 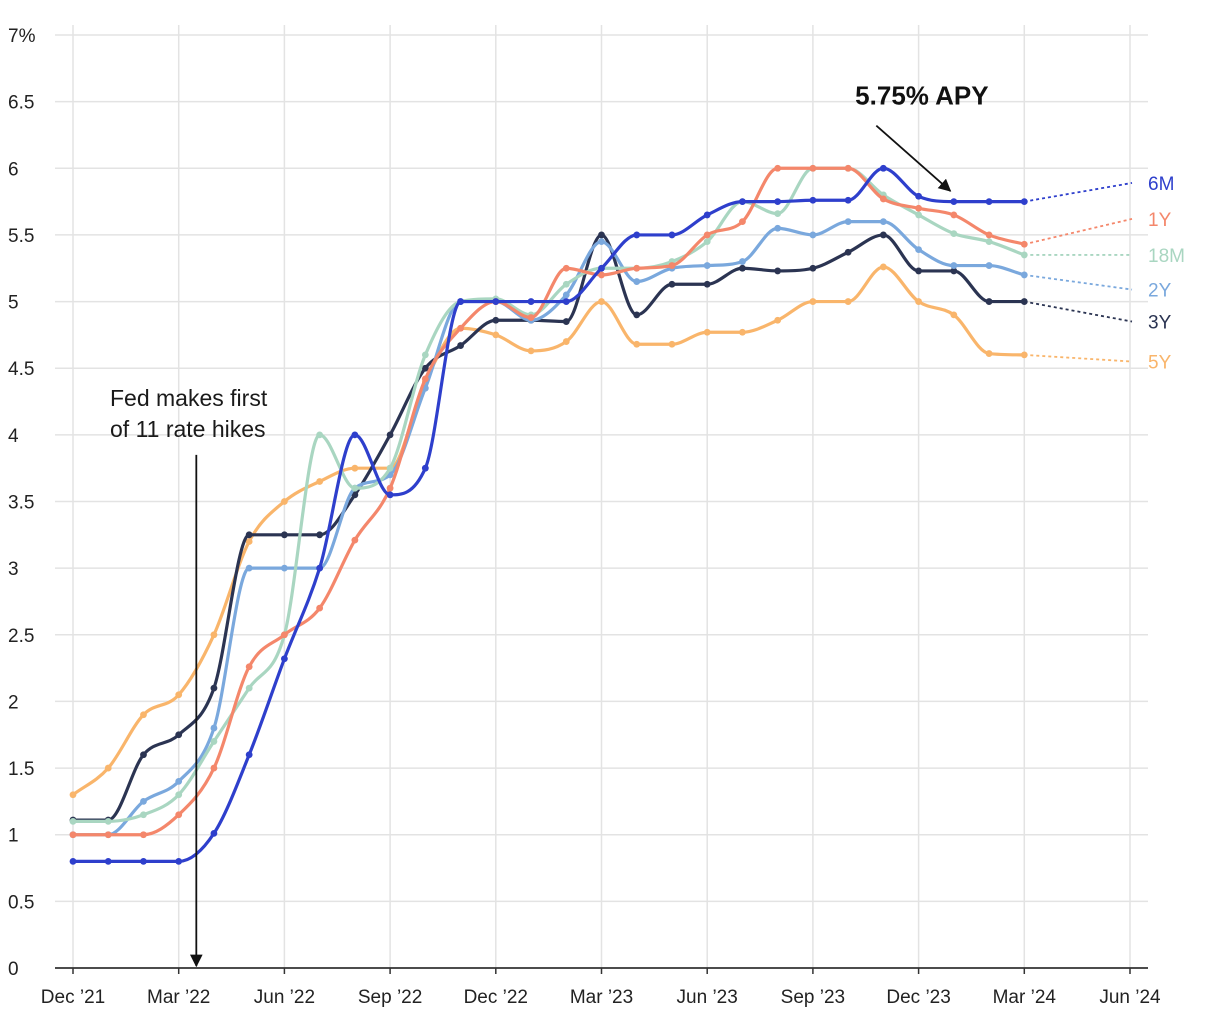 I want to click on y-tick-label: 7%, so click(x=22, y=36).